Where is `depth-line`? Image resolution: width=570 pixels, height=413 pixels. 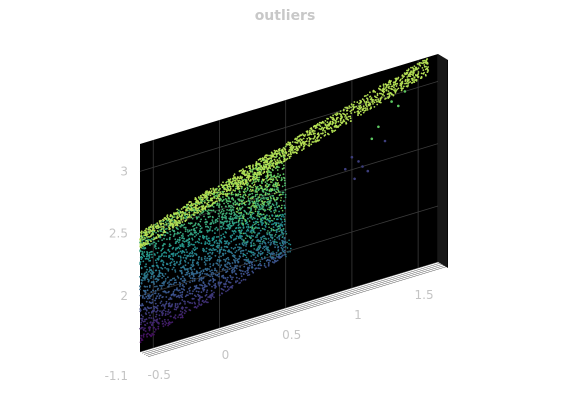 depth-line is located at coordinates (291, 308).